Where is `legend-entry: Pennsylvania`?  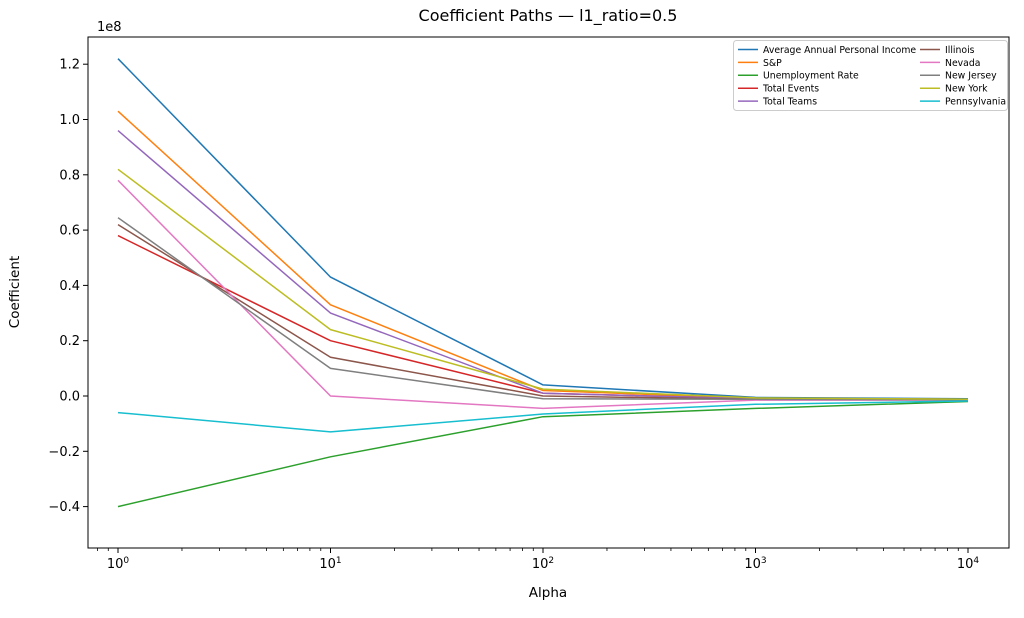
legend-entry: Pennsylvania is located at coordinates (963, 102).